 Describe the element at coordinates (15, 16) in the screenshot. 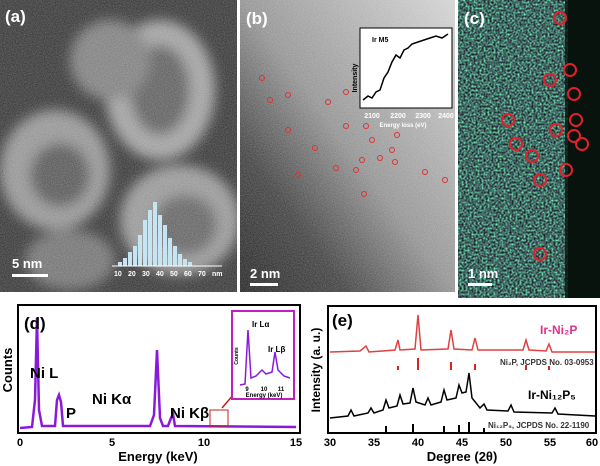

I see `panel-label: (a)` at that location.